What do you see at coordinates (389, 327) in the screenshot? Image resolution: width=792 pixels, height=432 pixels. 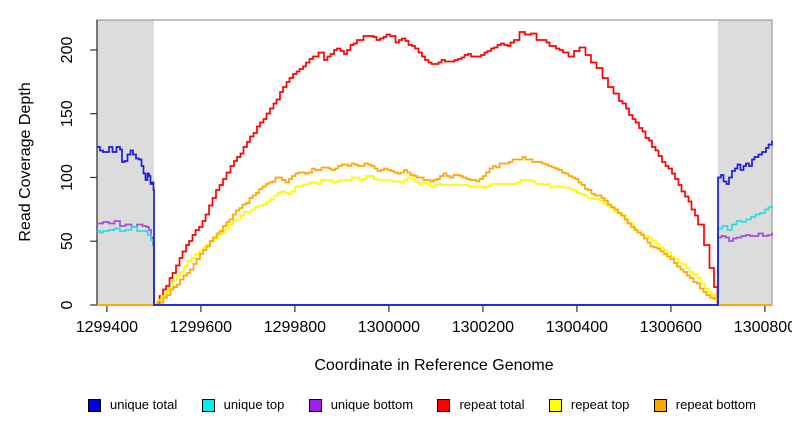 I see `x-tick-label: 1300000` at bounding box center [389, 327].